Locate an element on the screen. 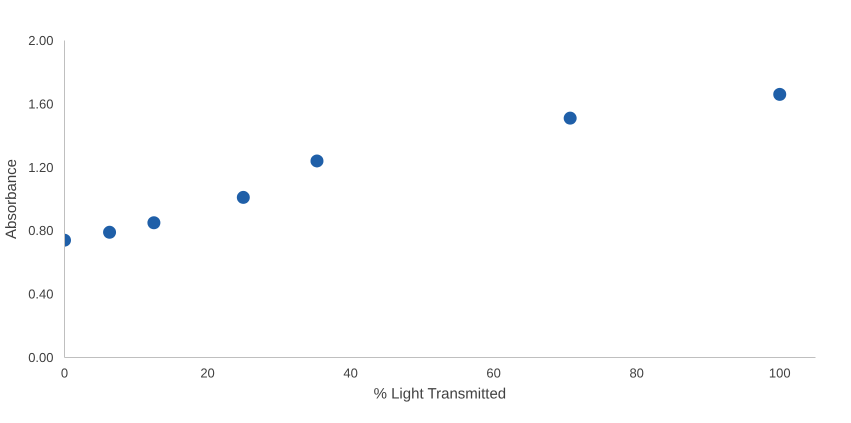 Image resolution: width=851 pixels, height=423 pixels. x-tick-label: 20 is located at coordinates (207, 373).